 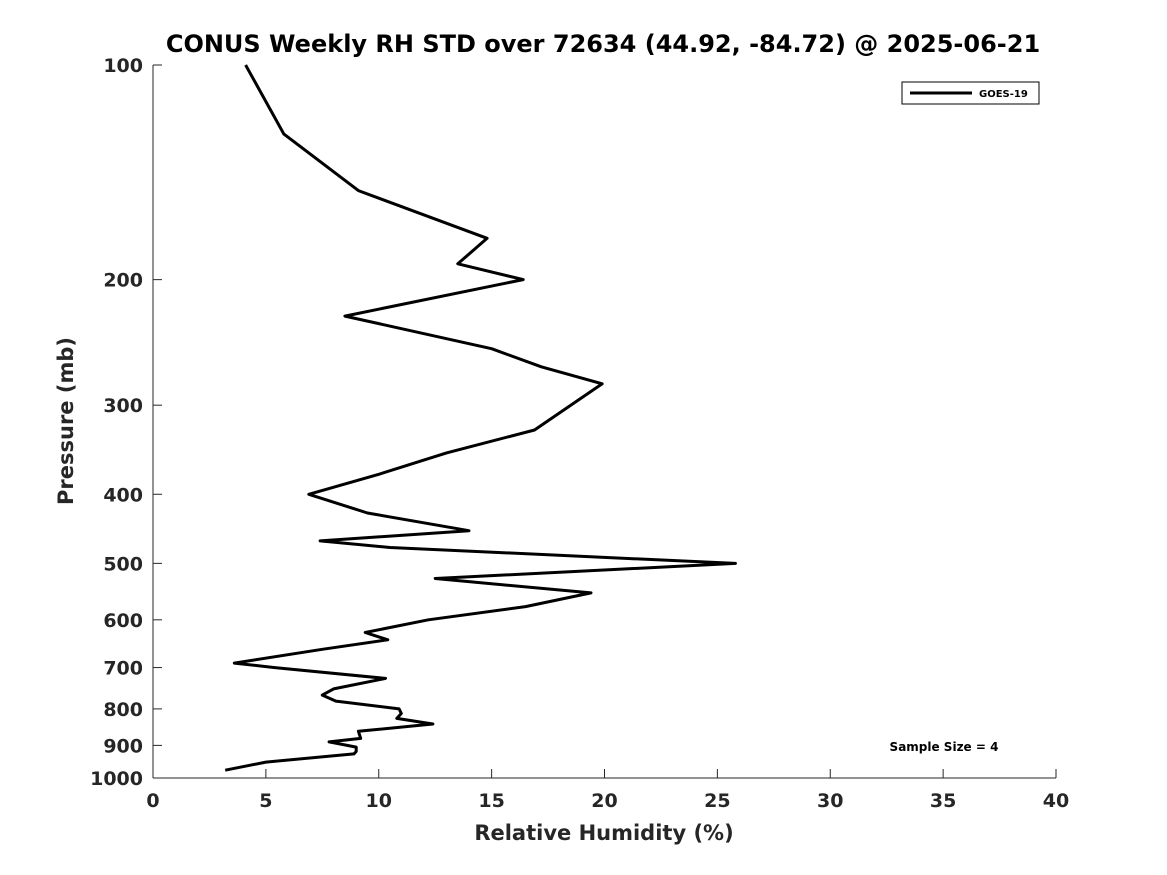 What do you see at coordinates (265, 801) in the screenshot?
I see `x-tick-label: 5` at bounding box center [265, 801].